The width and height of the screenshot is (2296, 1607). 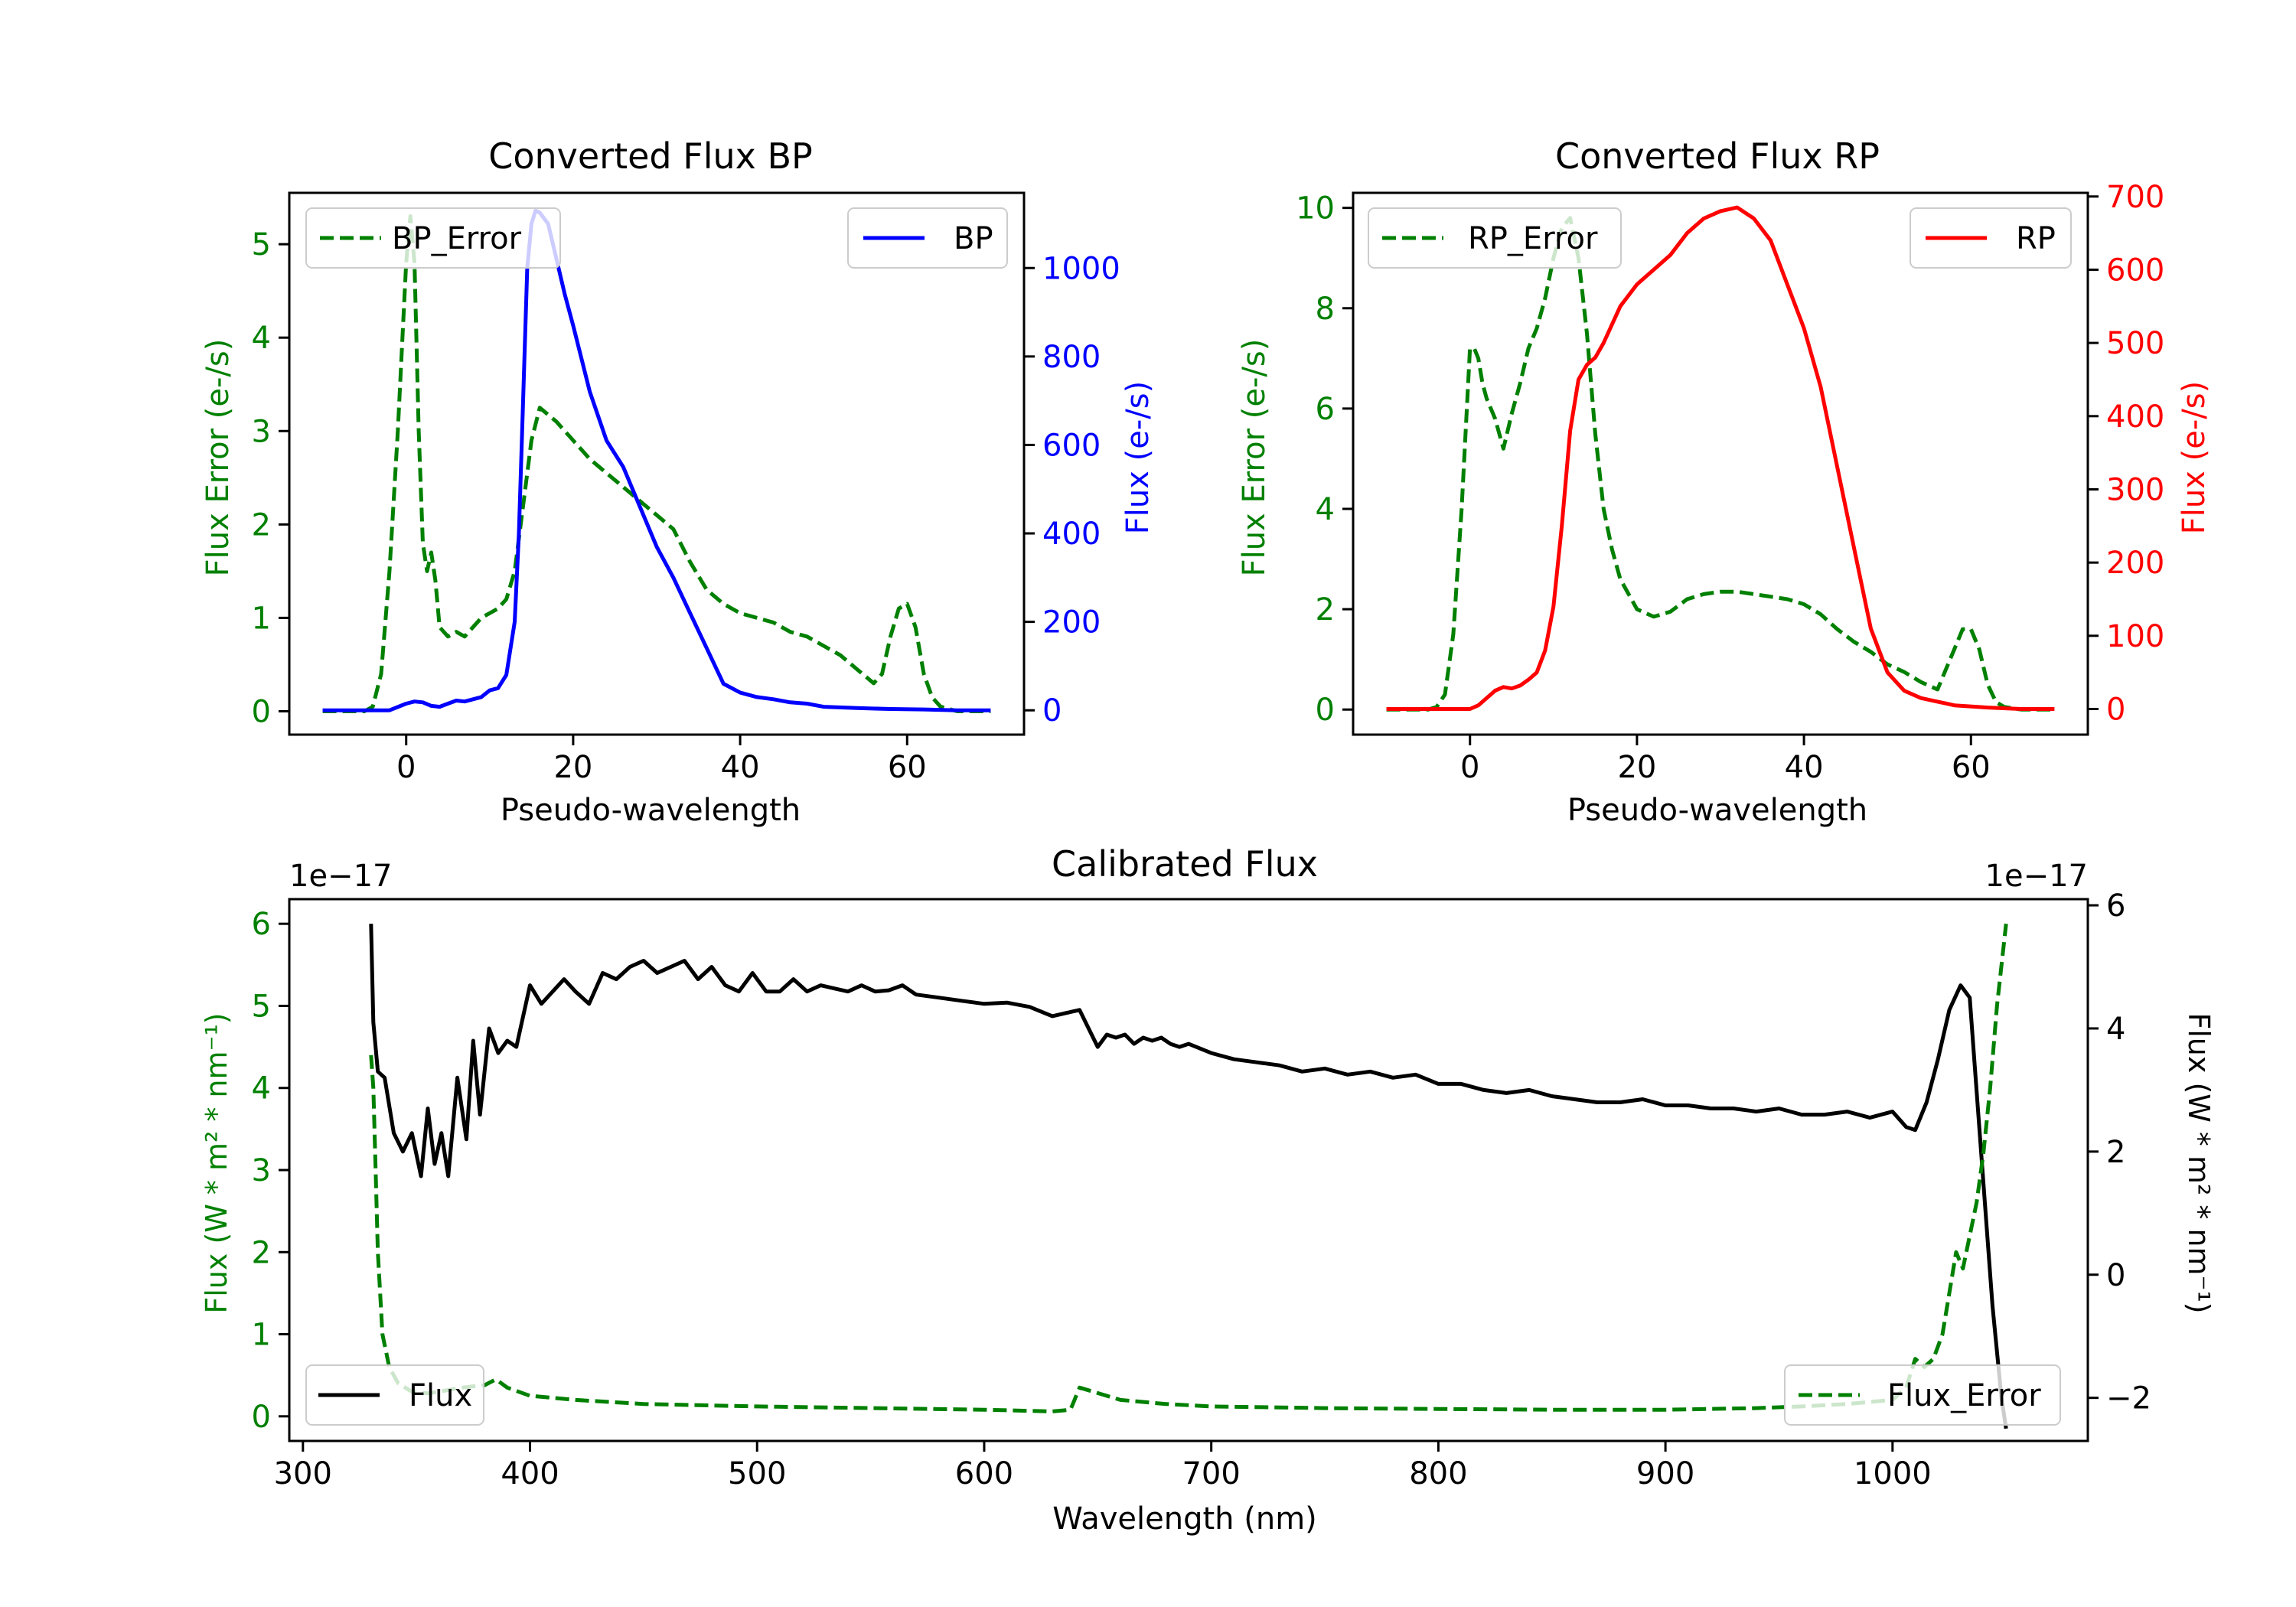 I want to click on calibrated-xtick-label: 700, so click(x=1211, y=1473).